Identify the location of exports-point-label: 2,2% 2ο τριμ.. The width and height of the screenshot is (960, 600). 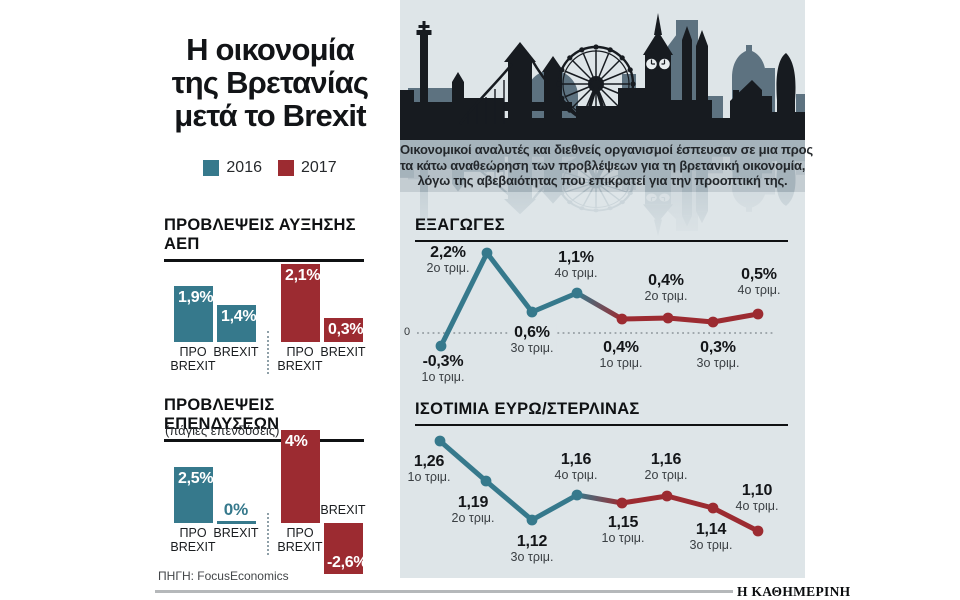
(448, 259).